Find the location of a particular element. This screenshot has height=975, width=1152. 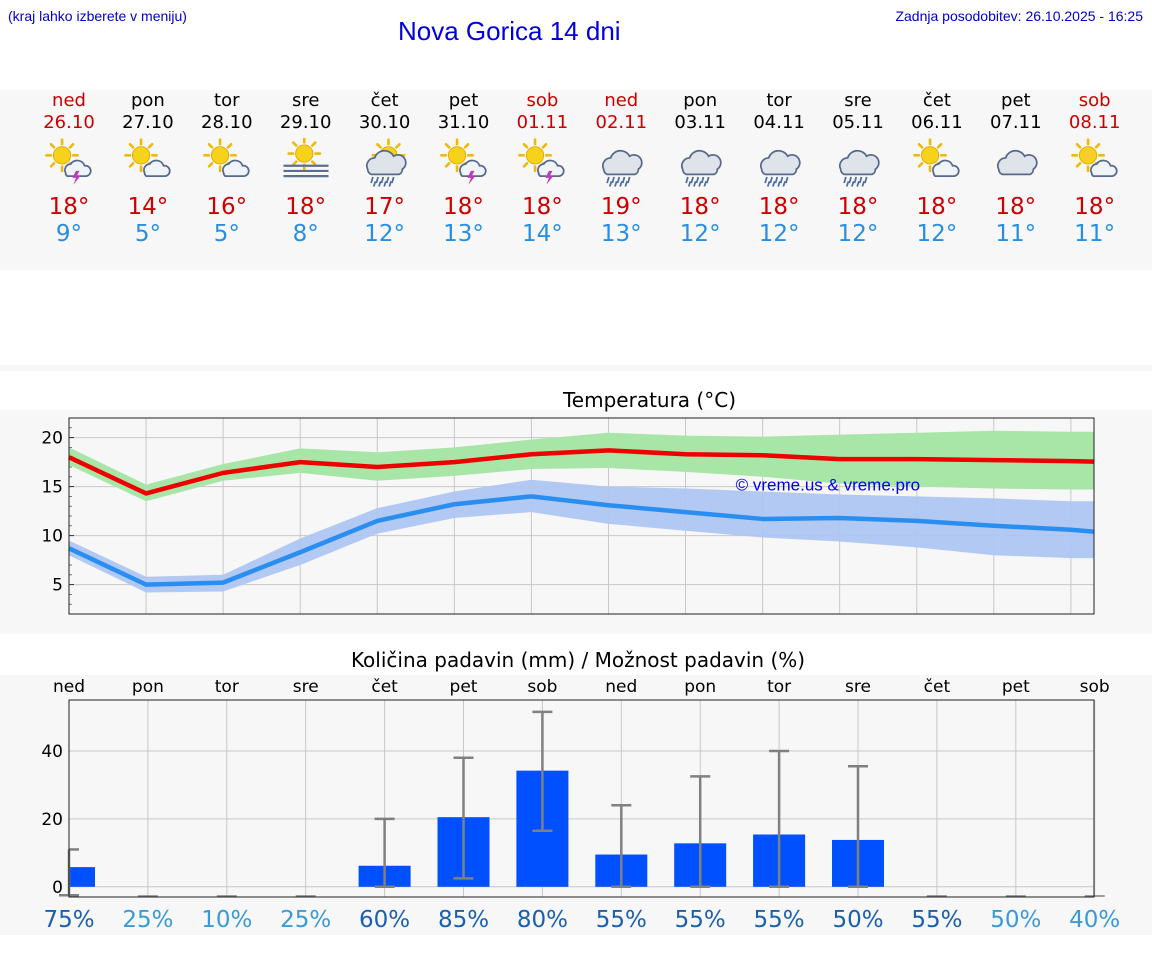

day-label: tor is located at coordinates (779, 687).